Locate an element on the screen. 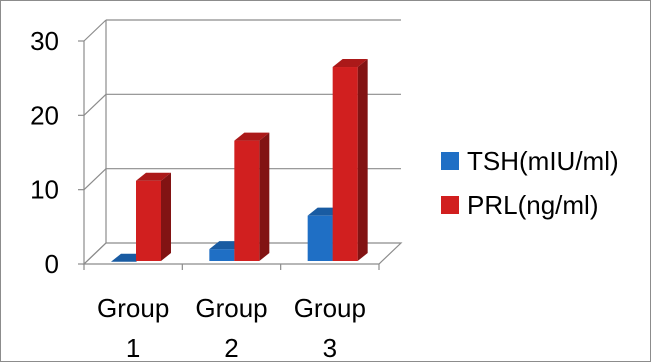 The image size is (651, 363). x-tick-label: 3 is located at coordinates (330, 348).